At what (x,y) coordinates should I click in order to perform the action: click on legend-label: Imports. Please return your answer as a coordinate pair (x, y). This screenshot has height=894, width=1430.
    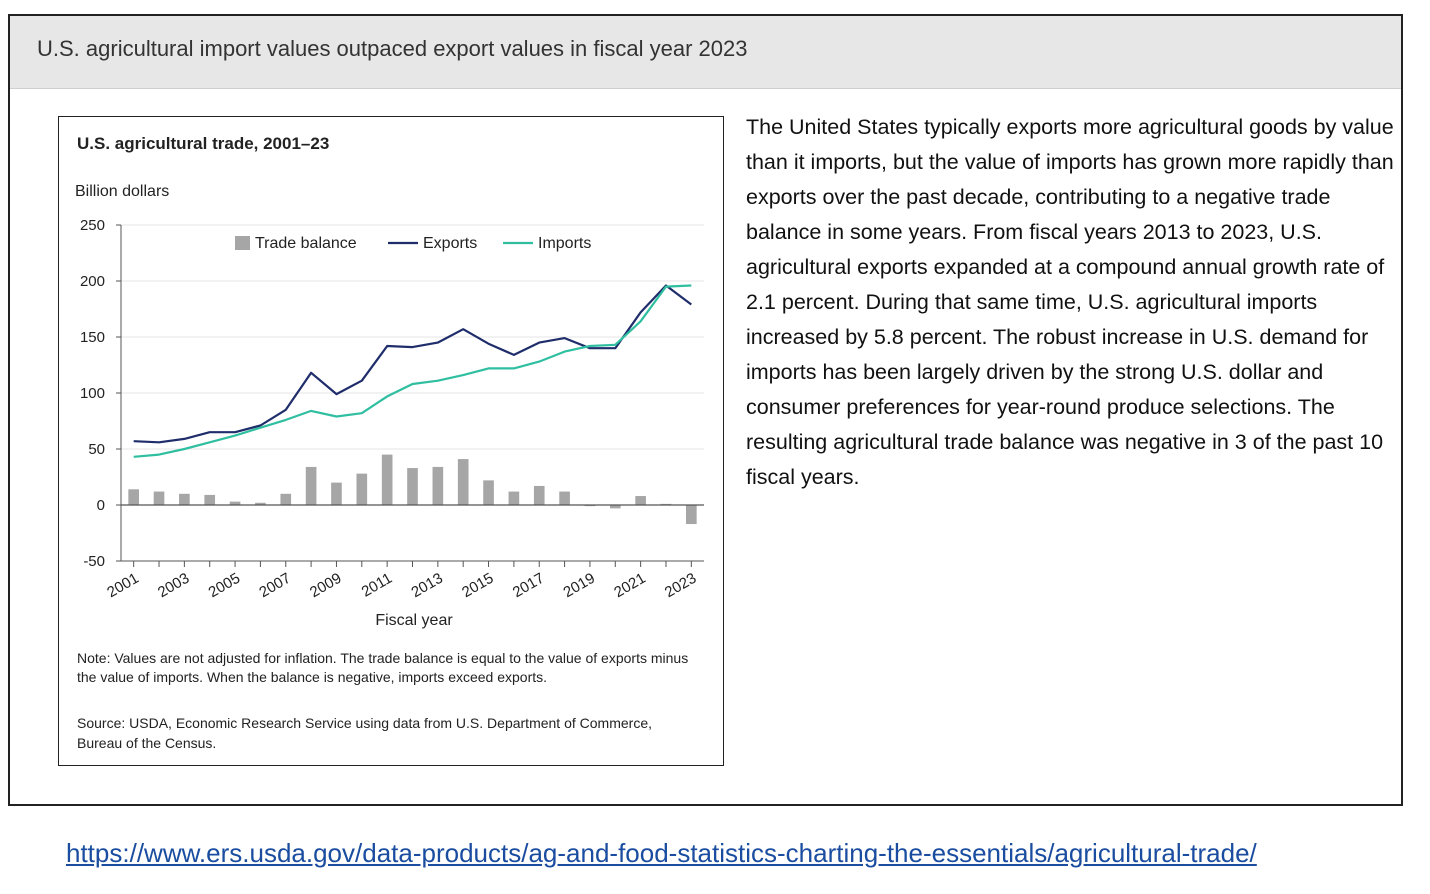
    Looking at the image, I should click on (564, 243).